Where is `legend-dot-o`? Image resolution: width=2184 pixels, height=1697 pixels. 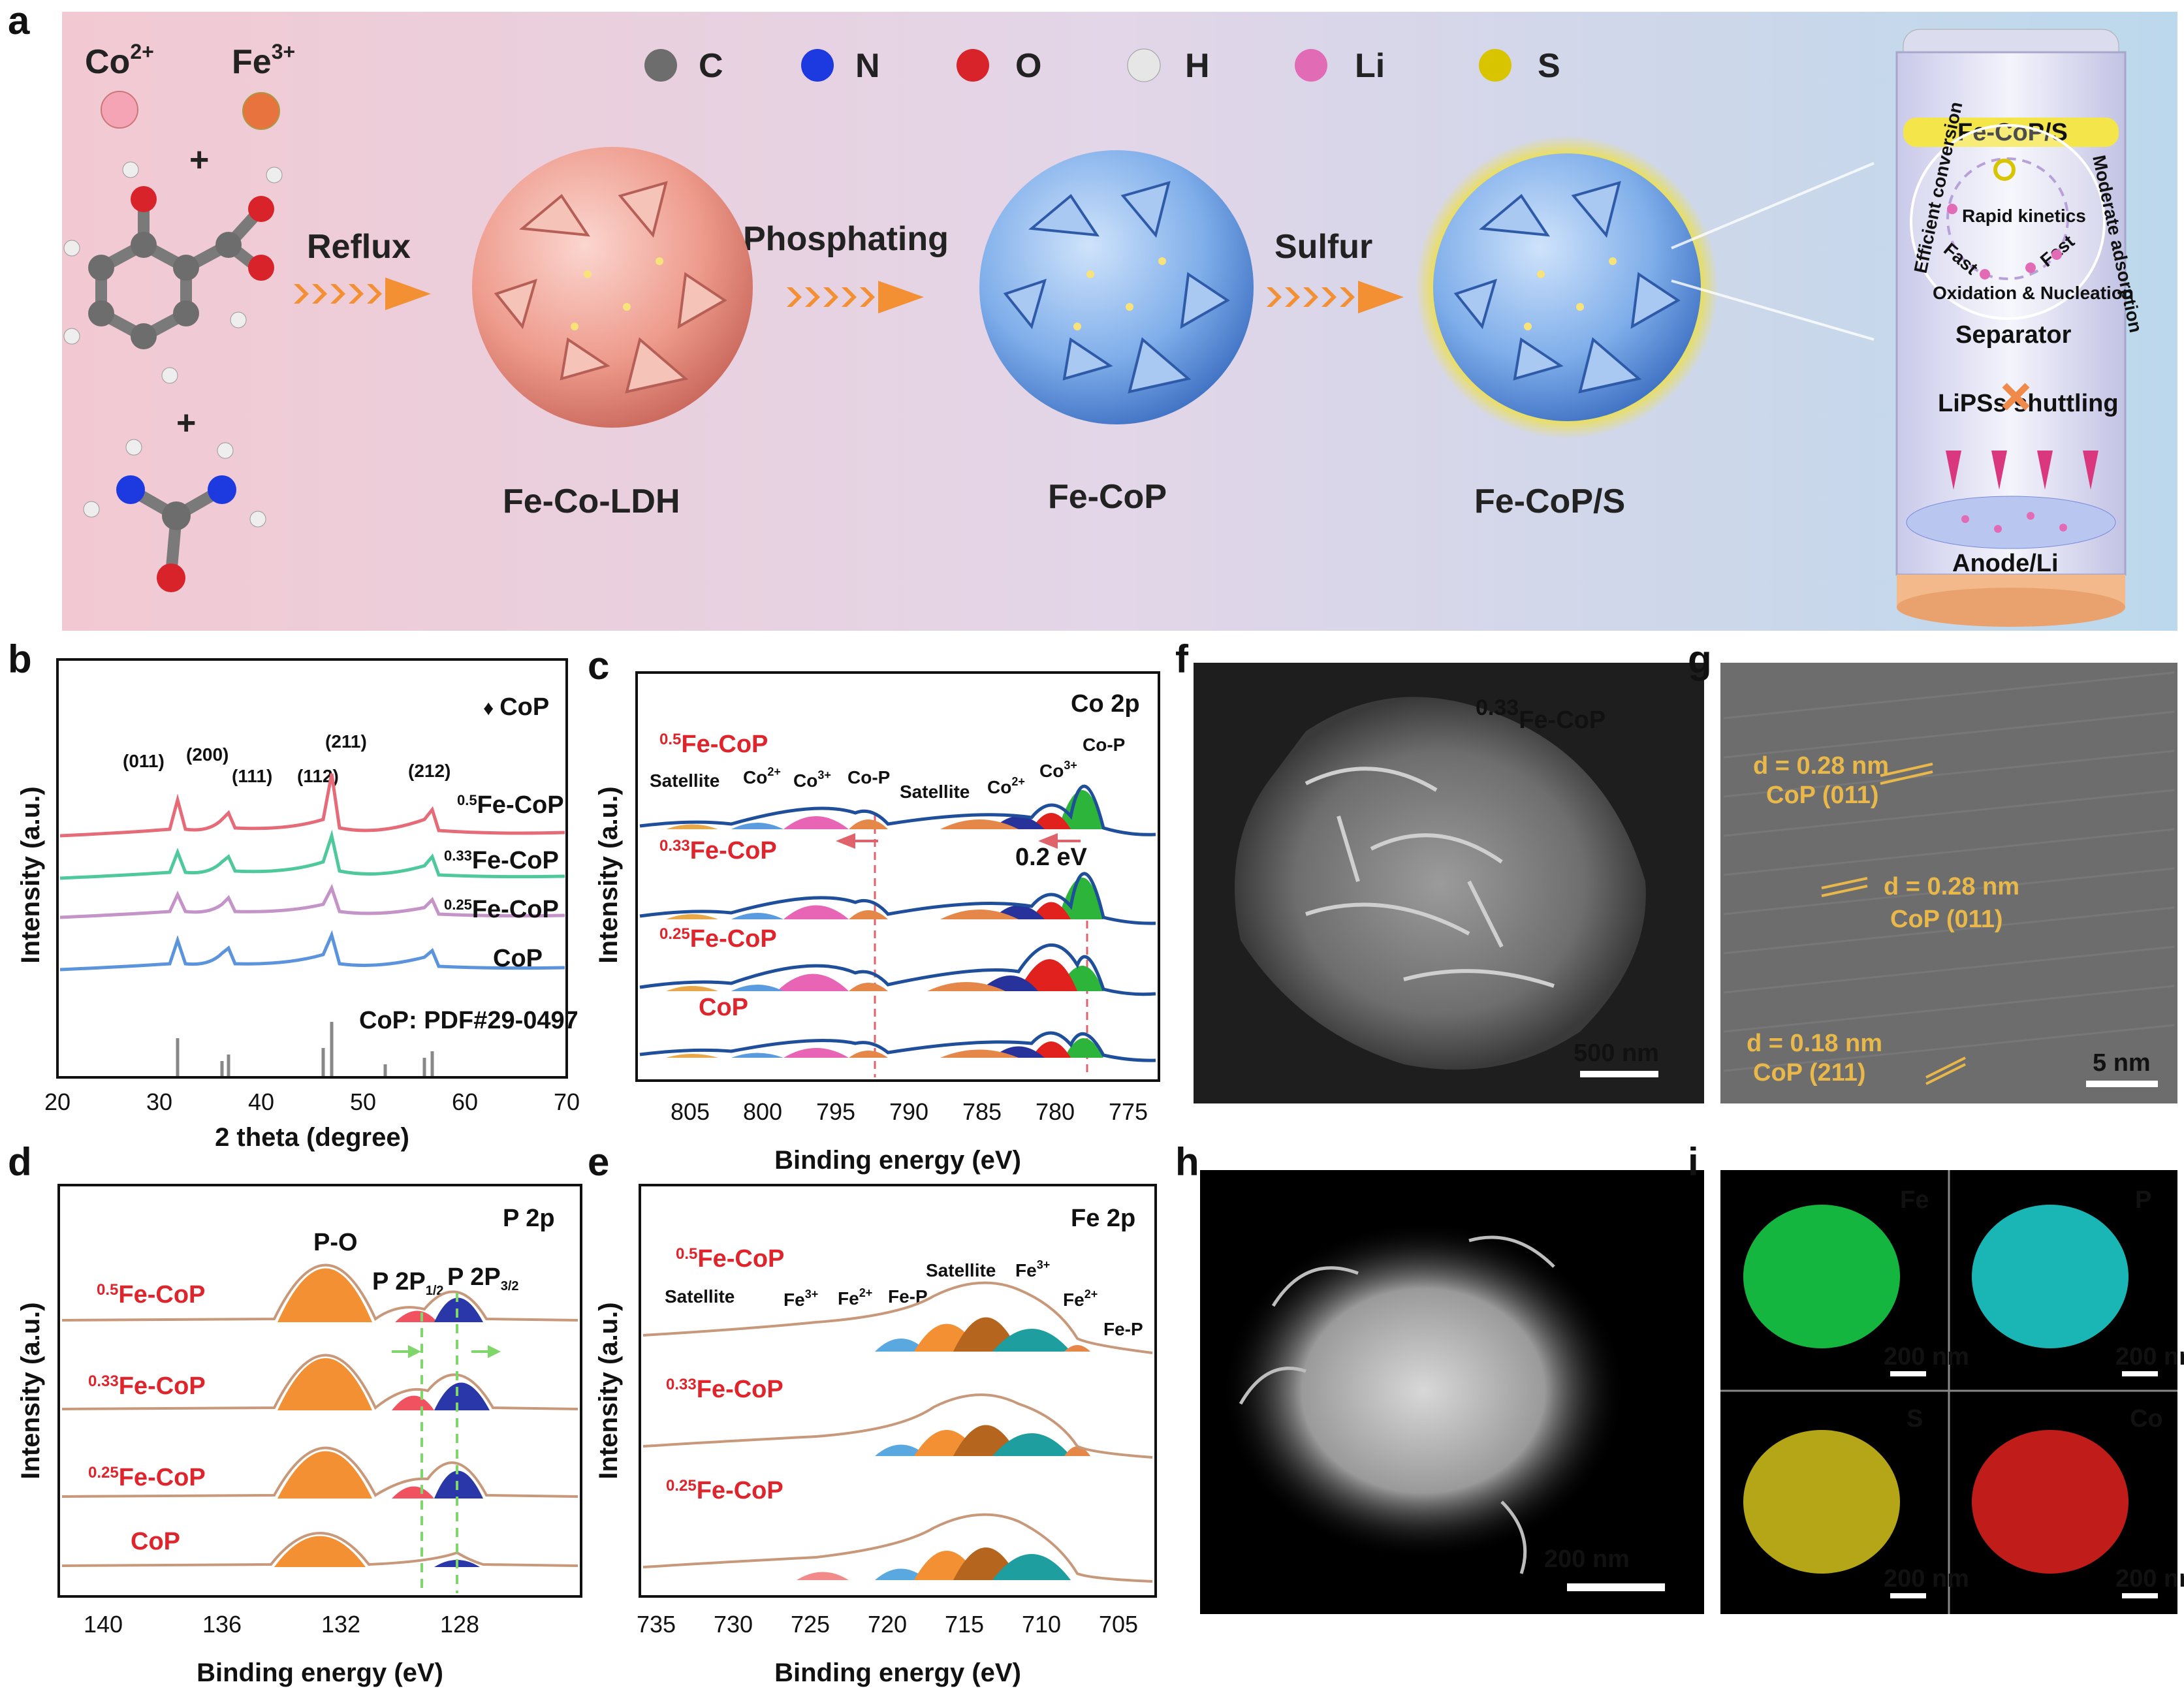 legend-dot-o is located at coordinates (973, 65).